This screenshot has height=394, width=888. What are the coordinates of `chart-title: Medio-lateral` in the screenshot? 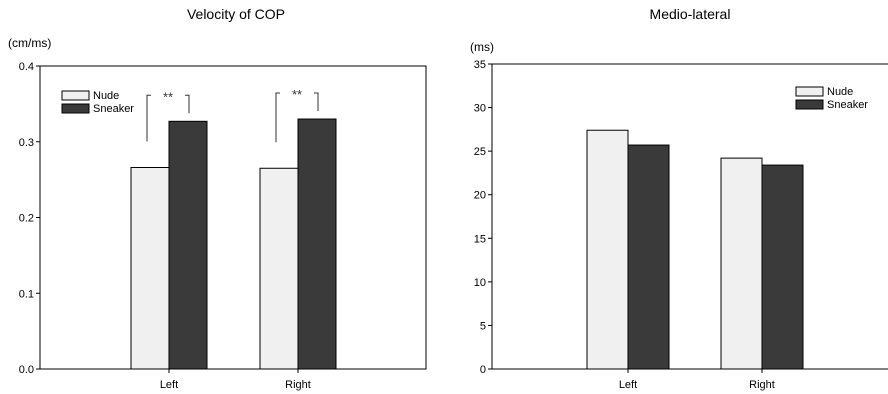 It's located at (690, 14).